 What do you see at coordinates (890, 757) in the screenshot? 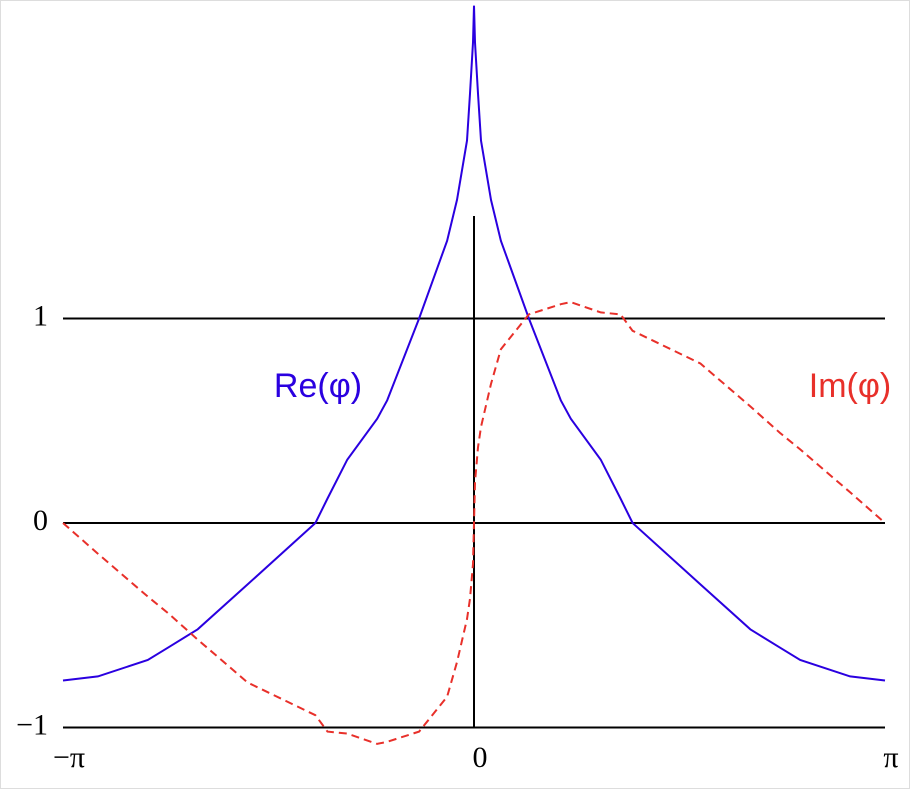
I see `x-tick-label: π` at bounding box center [890, 757].